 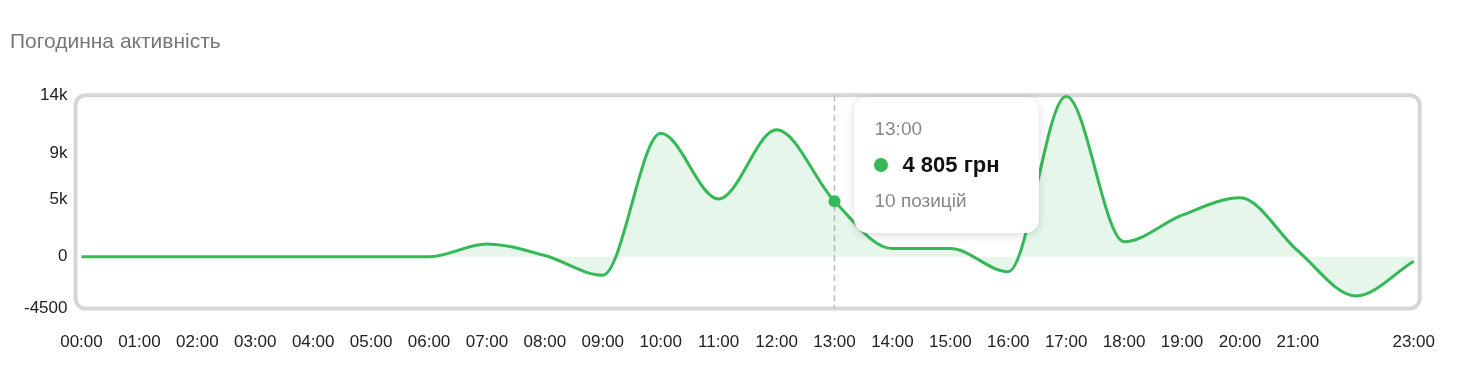 I want to click on x-tick-label: 01:00, so click(x=139, y=342).